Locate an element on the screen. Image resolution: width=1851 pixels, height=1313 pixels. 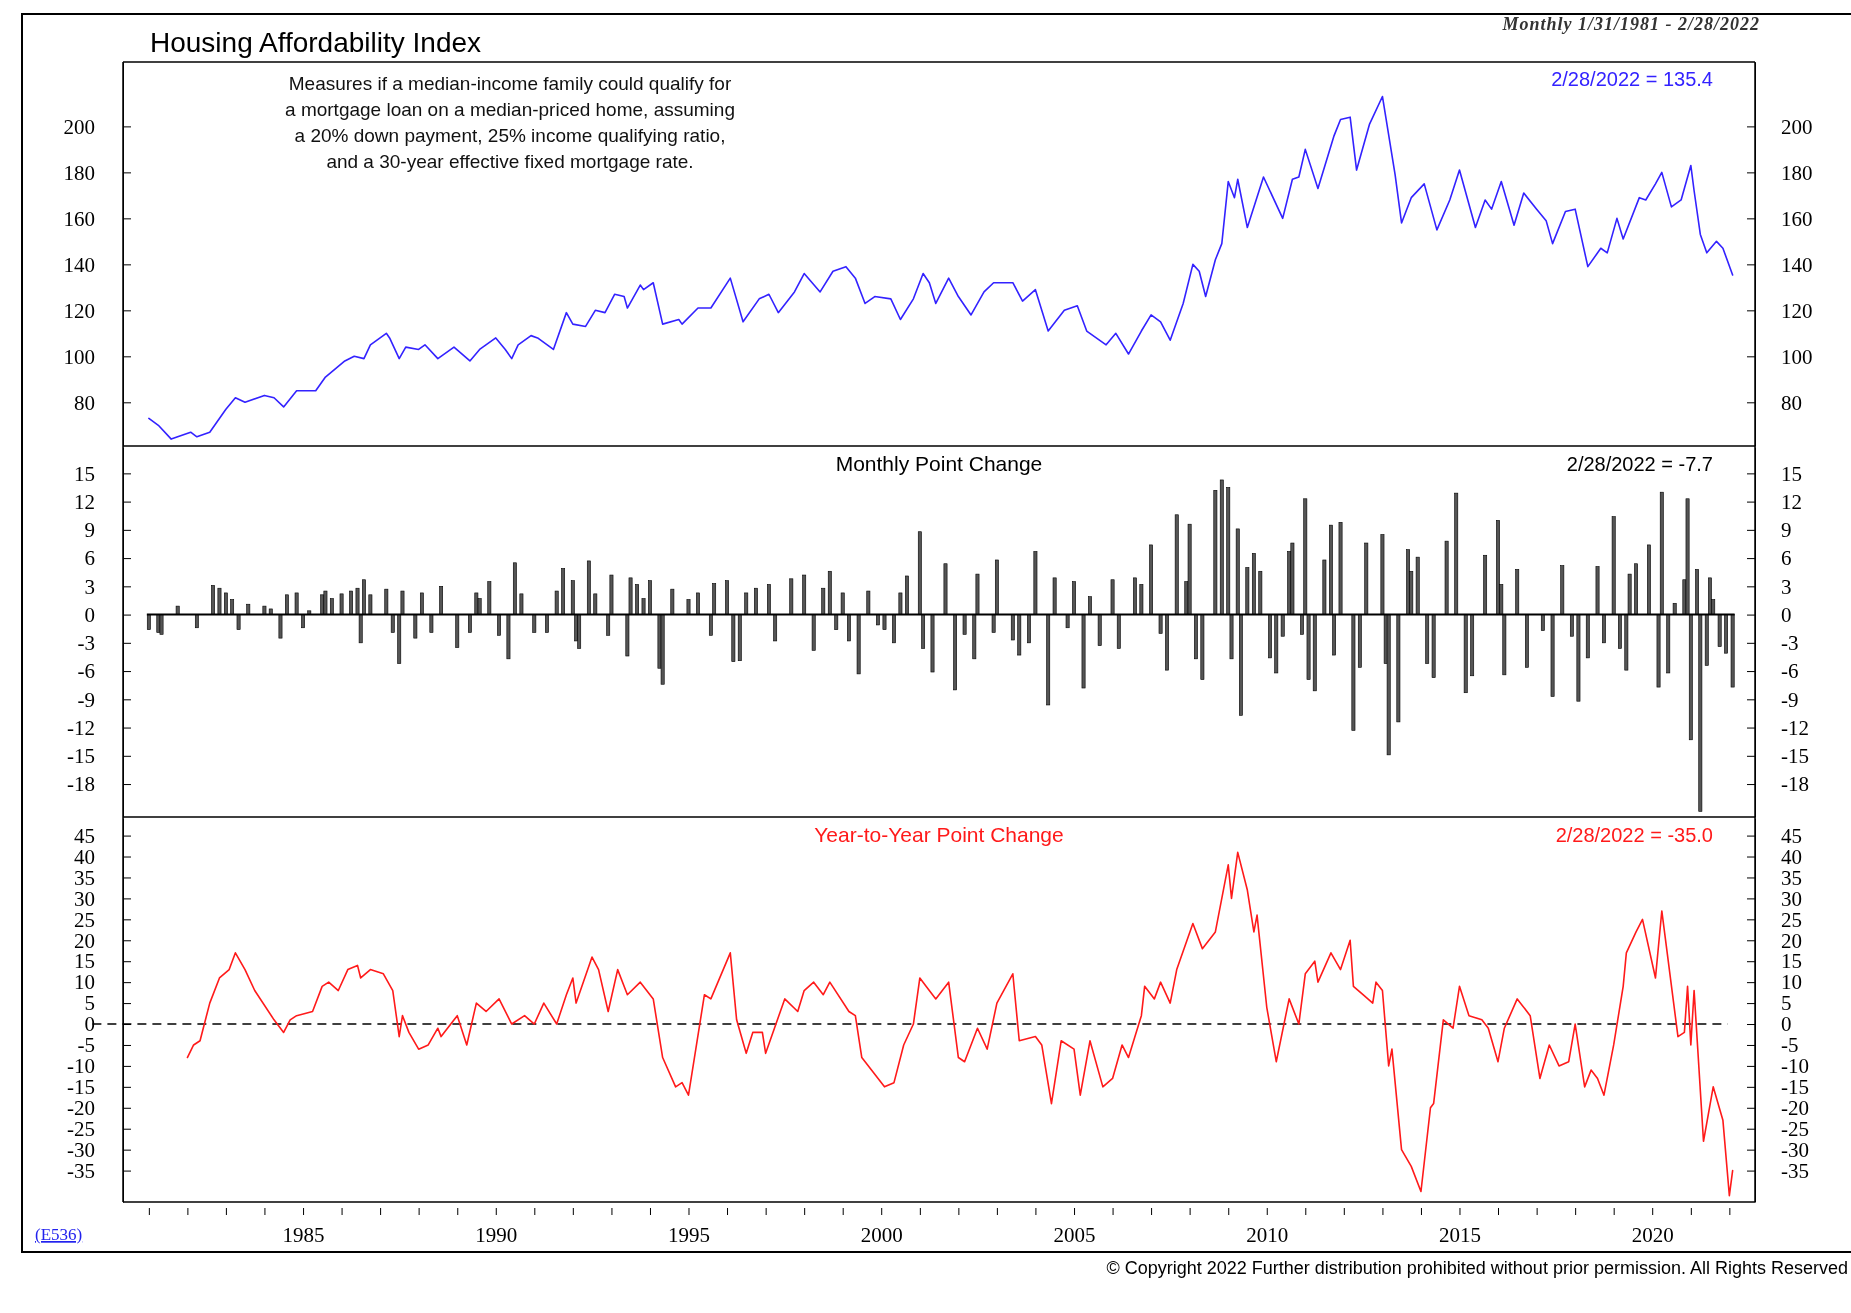
y2-tick-label: -18 is located at coordinates (1795, 784).